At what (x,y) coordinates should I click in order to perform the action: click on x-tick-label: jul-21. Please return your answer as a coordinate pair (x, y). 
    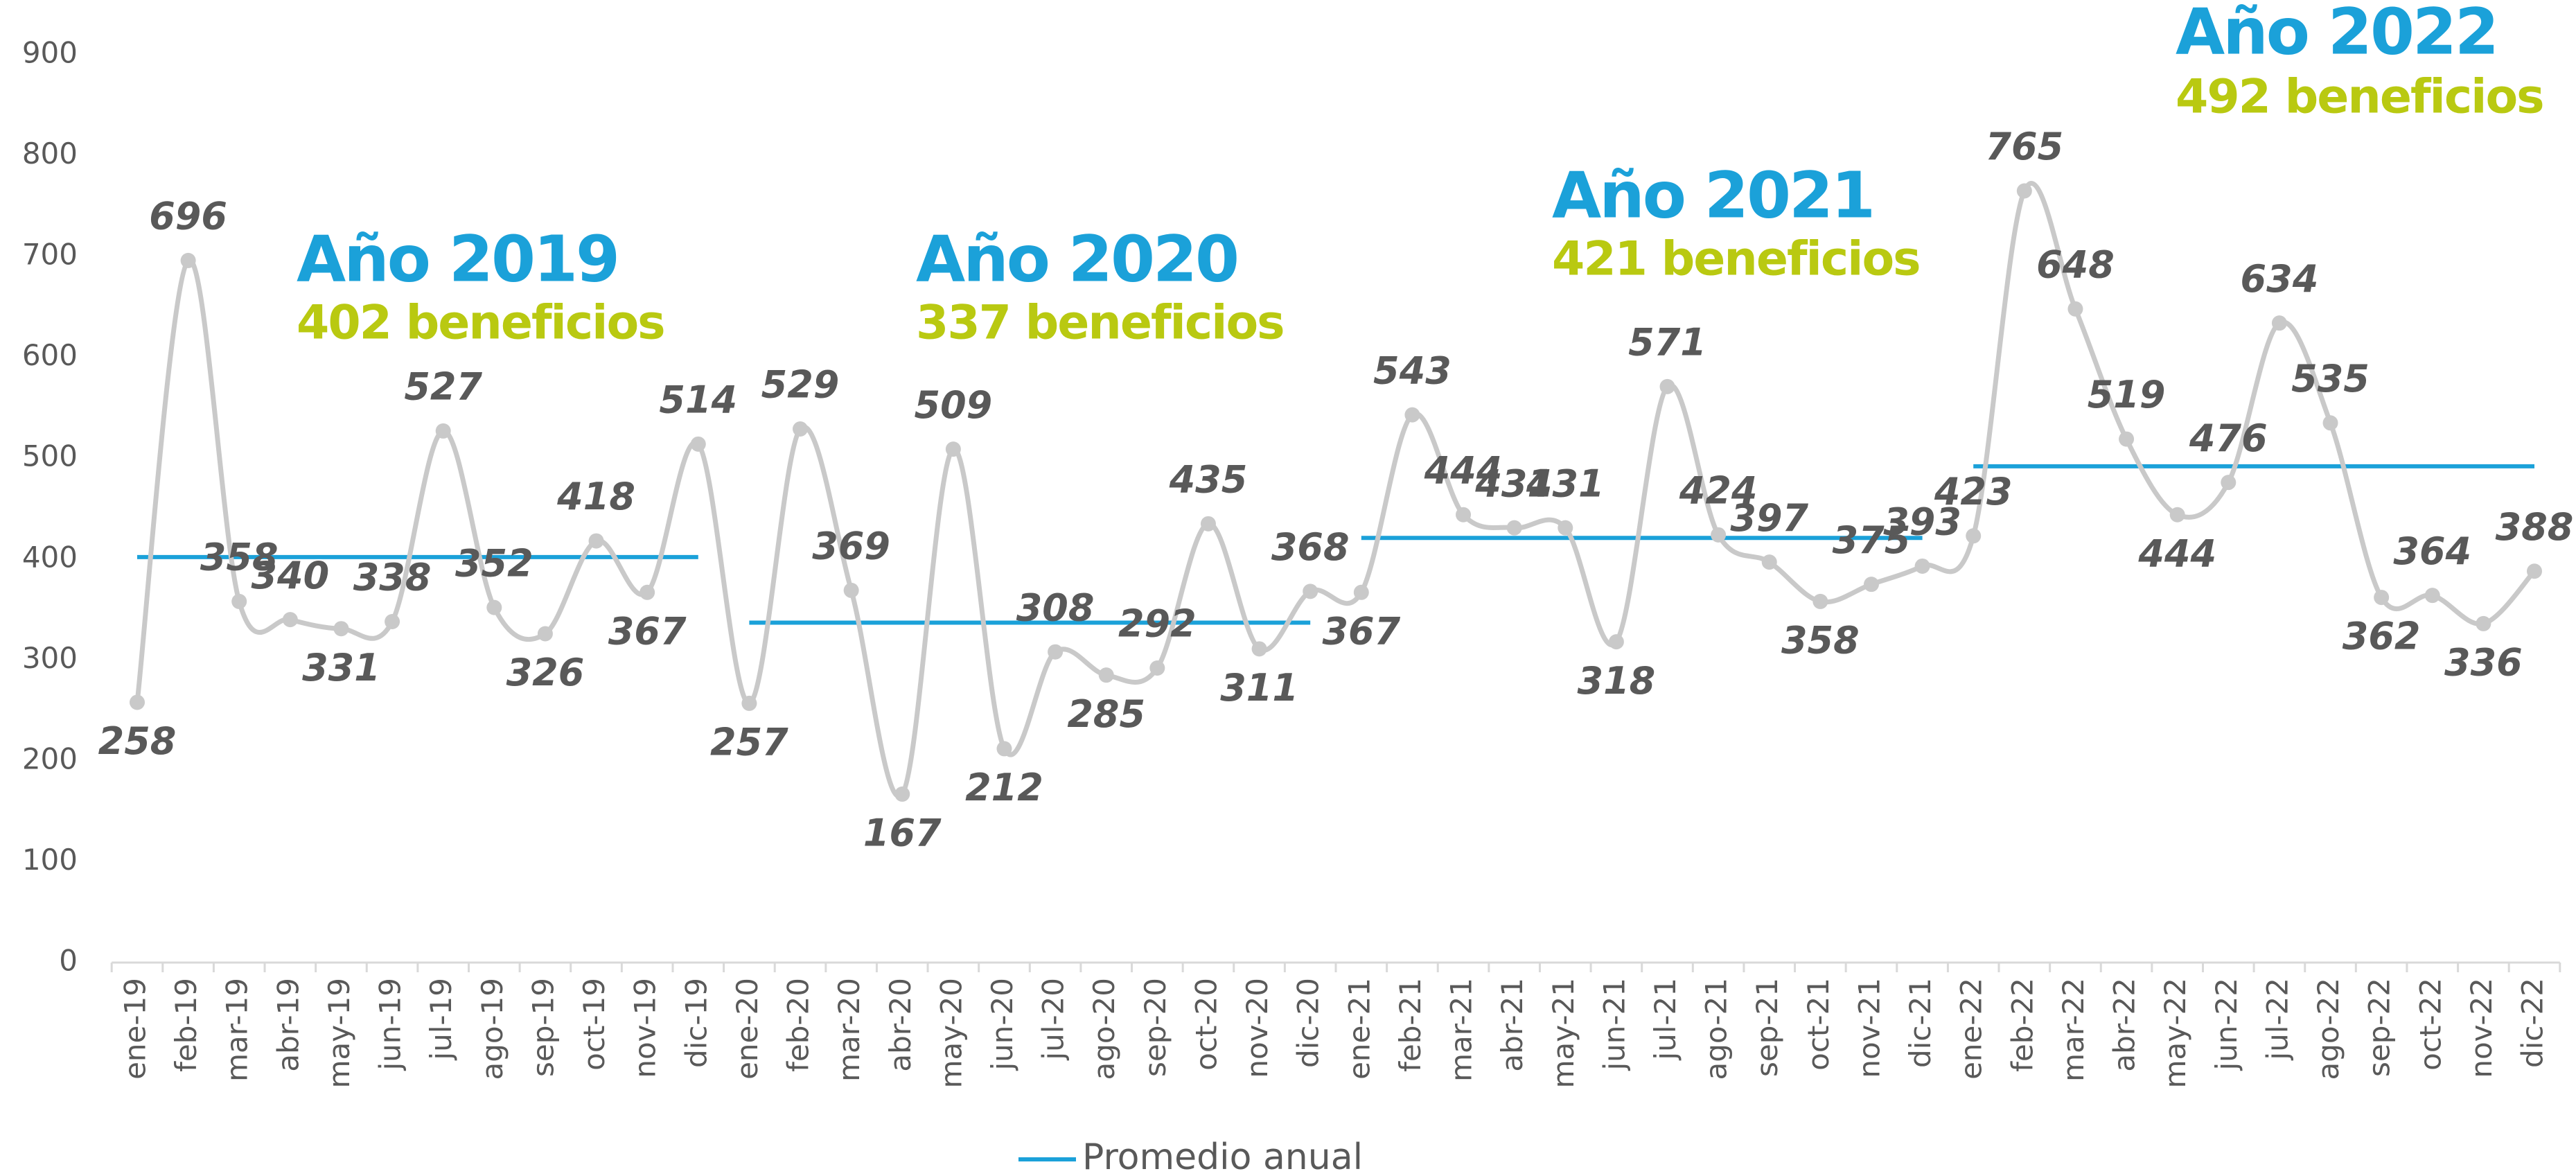
    Looking at the image, I should click on (1665, 1020).